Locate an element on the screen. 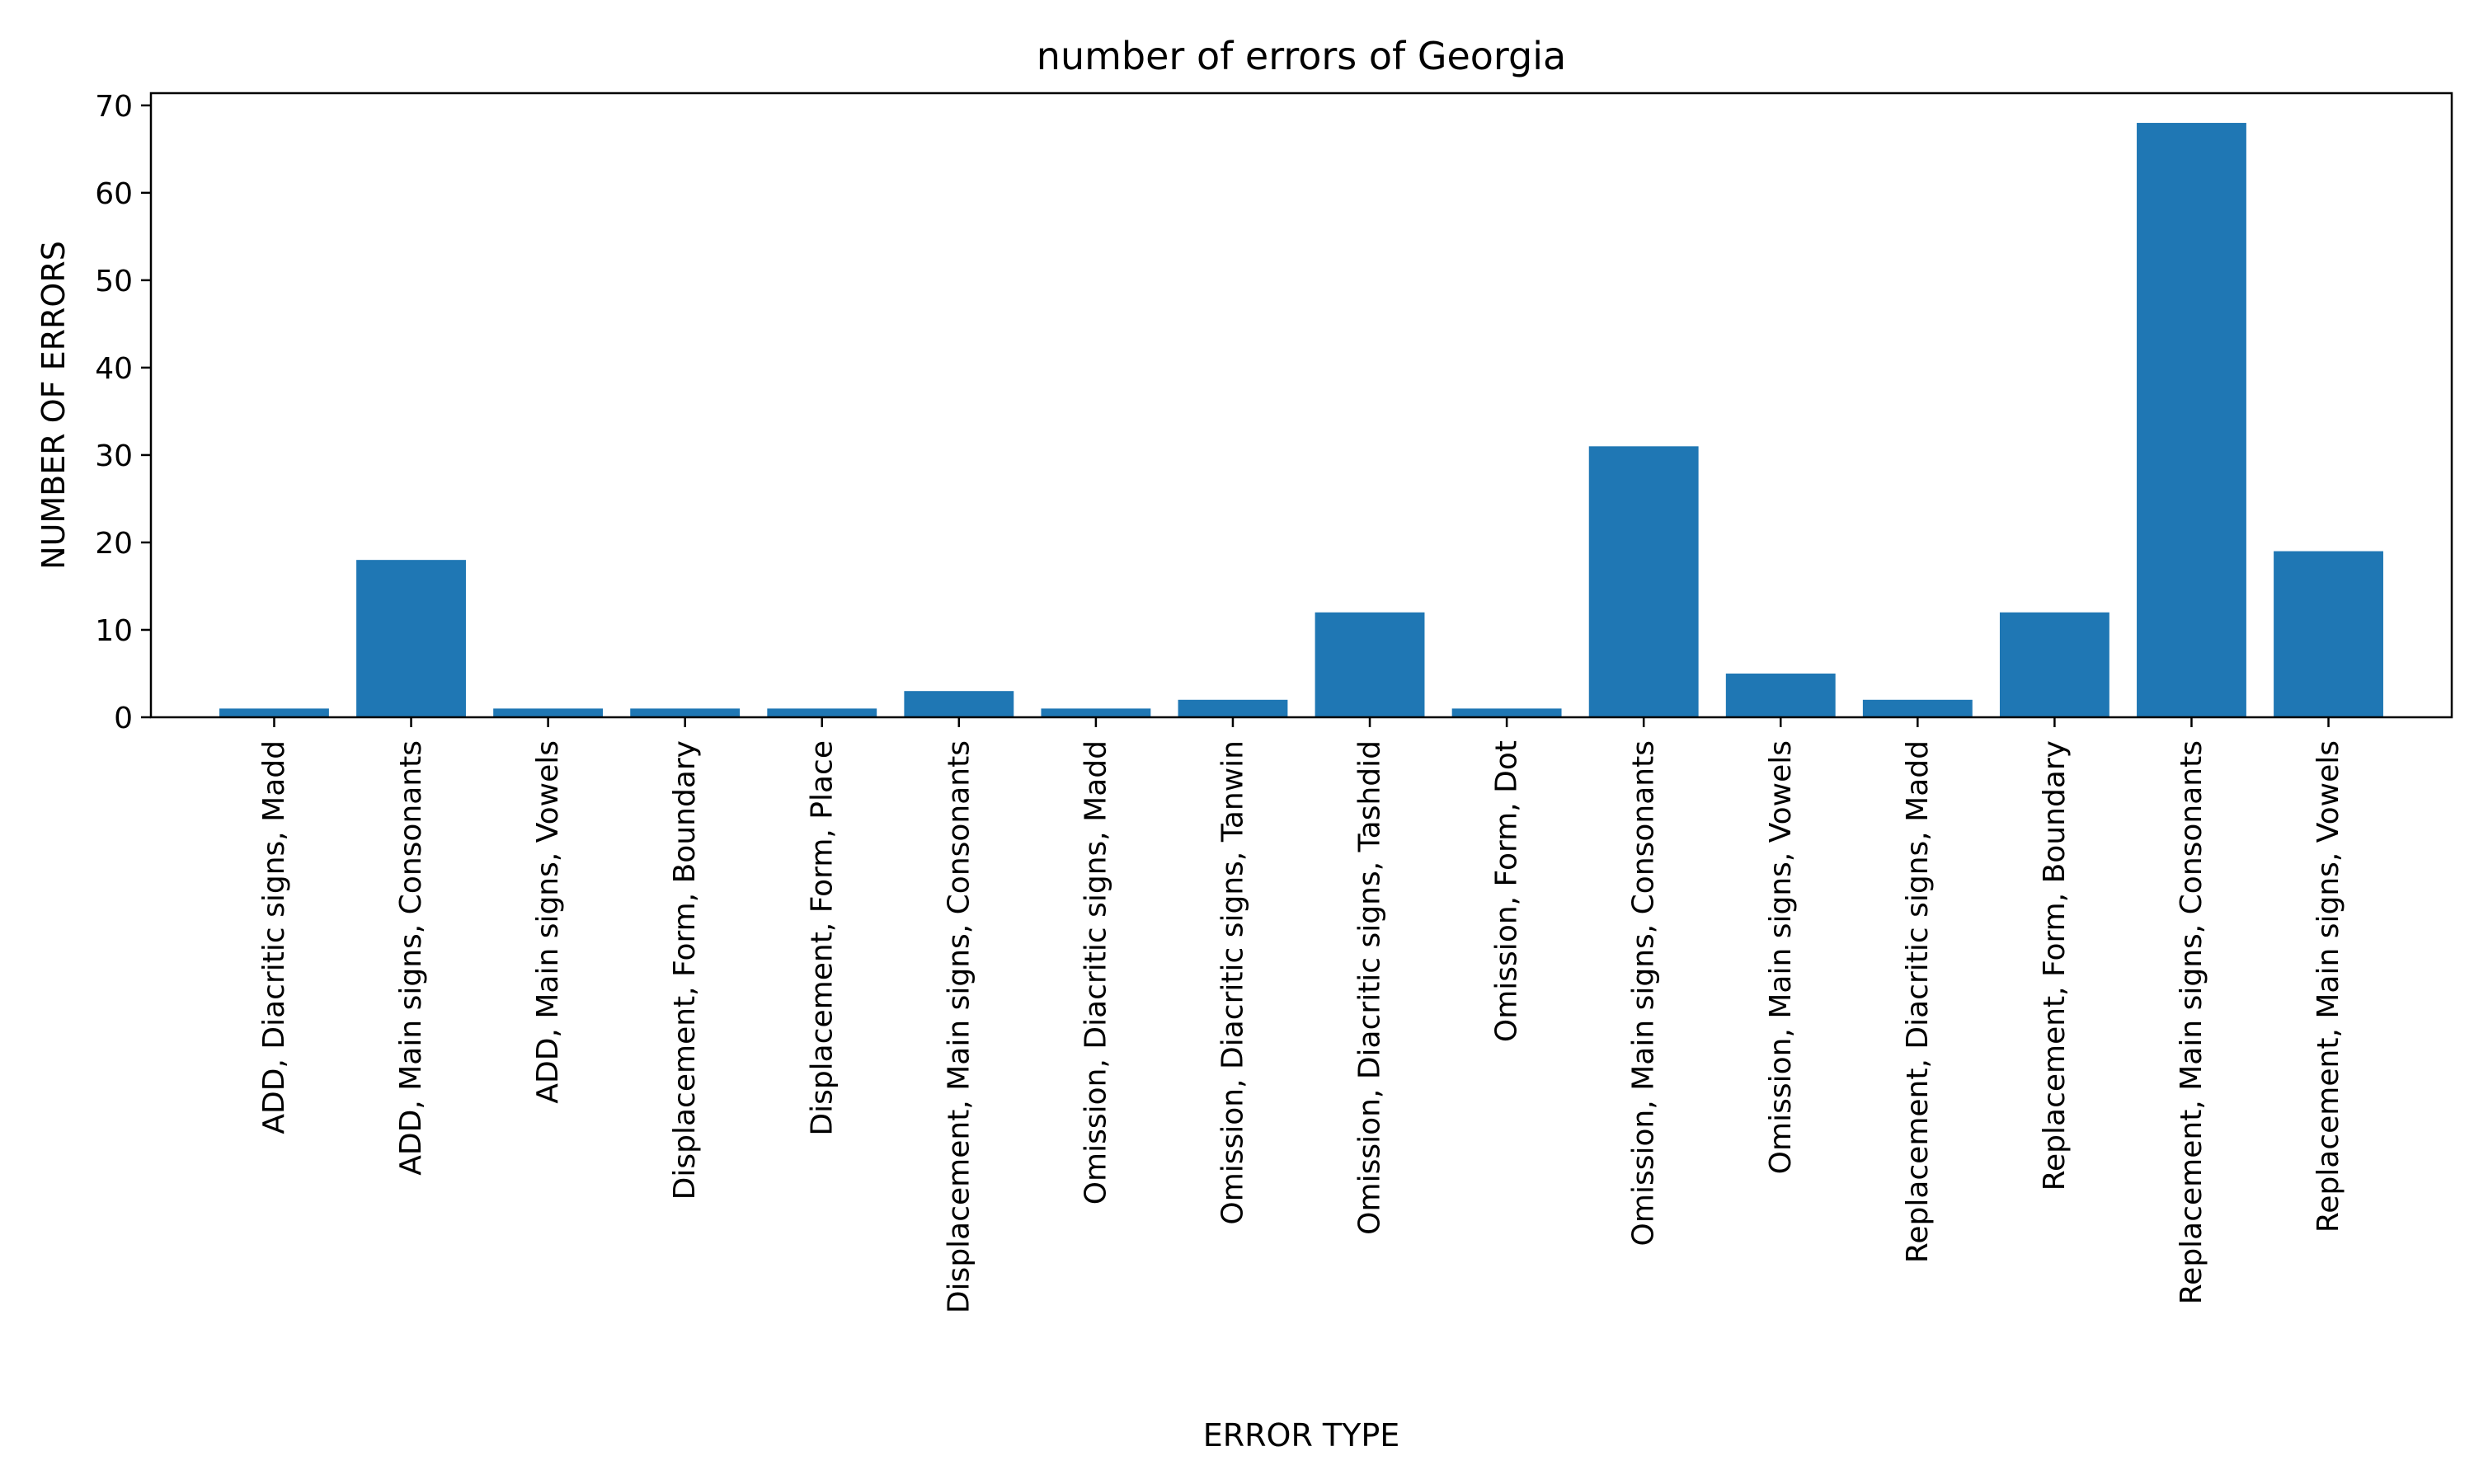 Image resolution: width=2474 pixels, height=1484 pixels. x-tick-label: Omission, Main signs, Consonants is located at coordinates (1644, 993).